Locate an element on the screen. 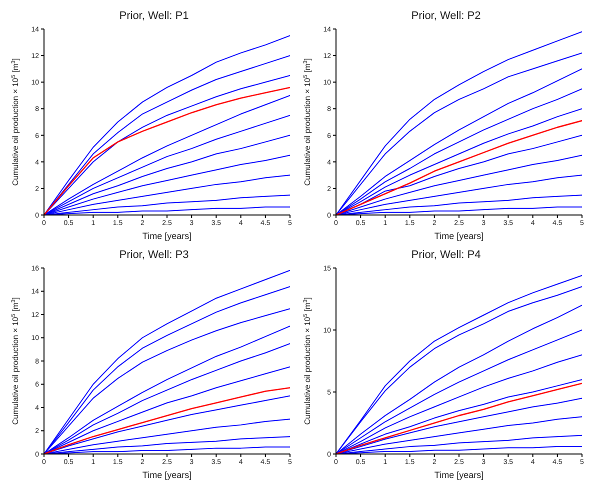 The image size is (600, 494). chart-title: Prior, Well: P3 is located at coordinates (154, 255).